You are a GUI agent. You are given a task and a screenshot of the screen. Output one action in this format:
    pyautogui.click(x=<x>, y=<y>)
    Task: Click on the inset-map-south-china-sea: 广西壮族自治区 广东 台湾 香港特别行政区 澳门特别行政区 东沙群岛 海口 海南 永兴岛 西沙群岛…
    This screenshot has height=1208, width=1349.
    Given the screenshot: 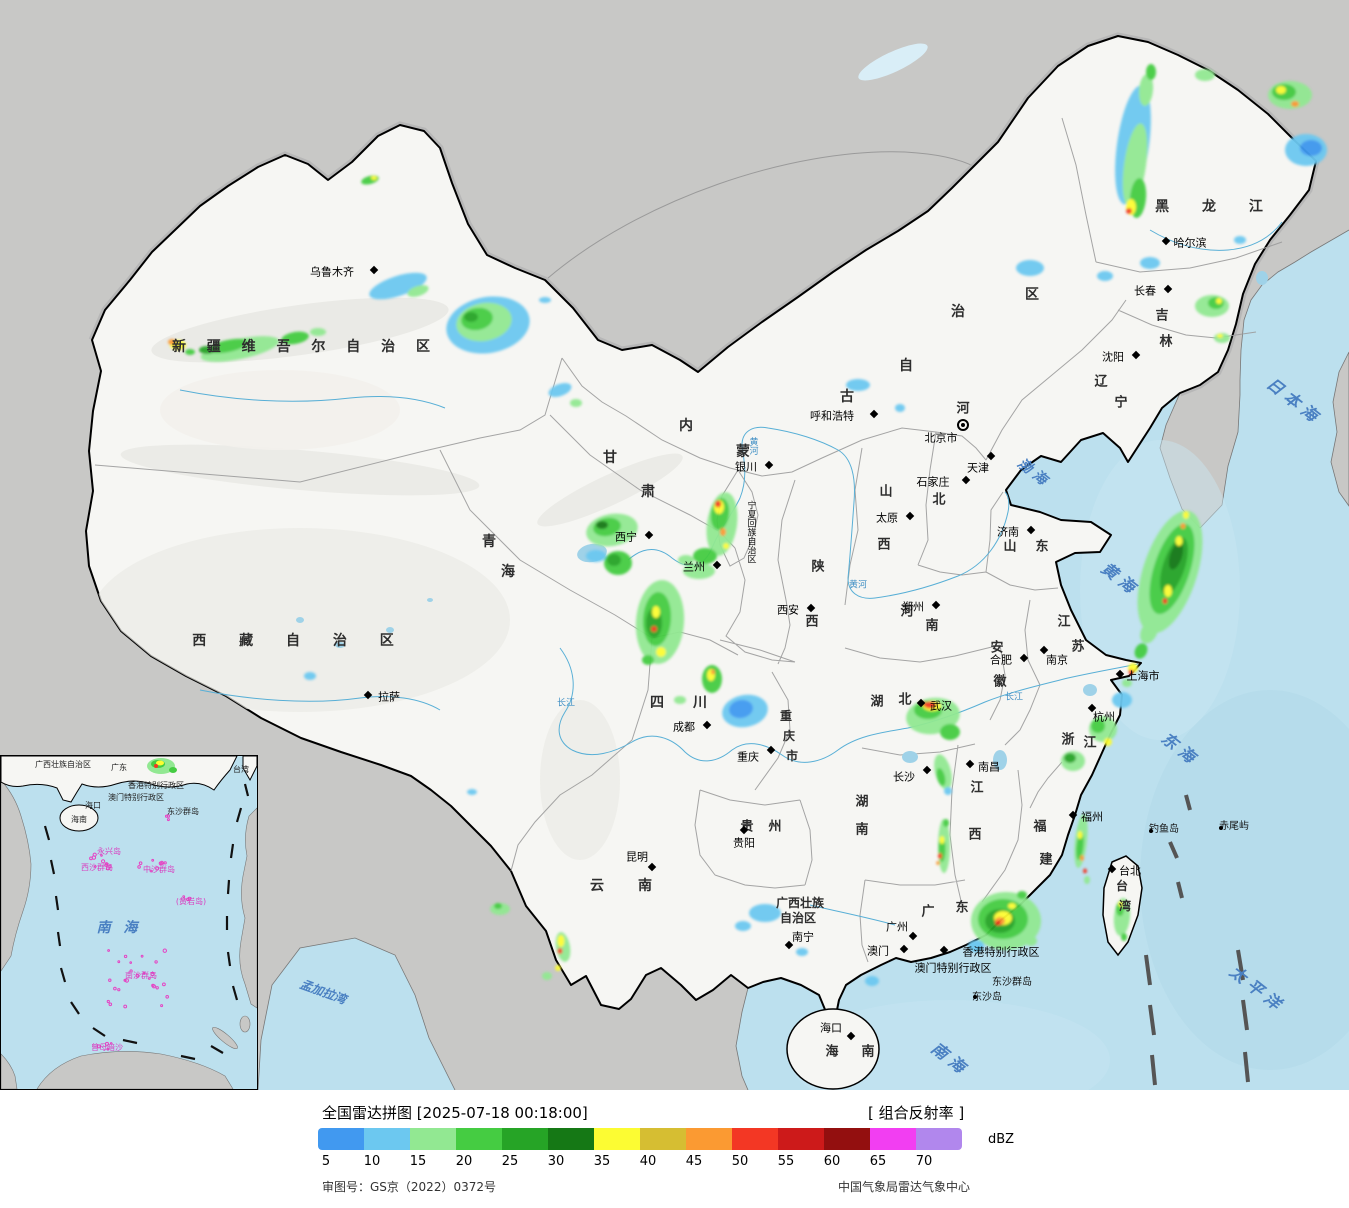 What is the action you would take?
    pyautogui.click(x=129, y=922)
    